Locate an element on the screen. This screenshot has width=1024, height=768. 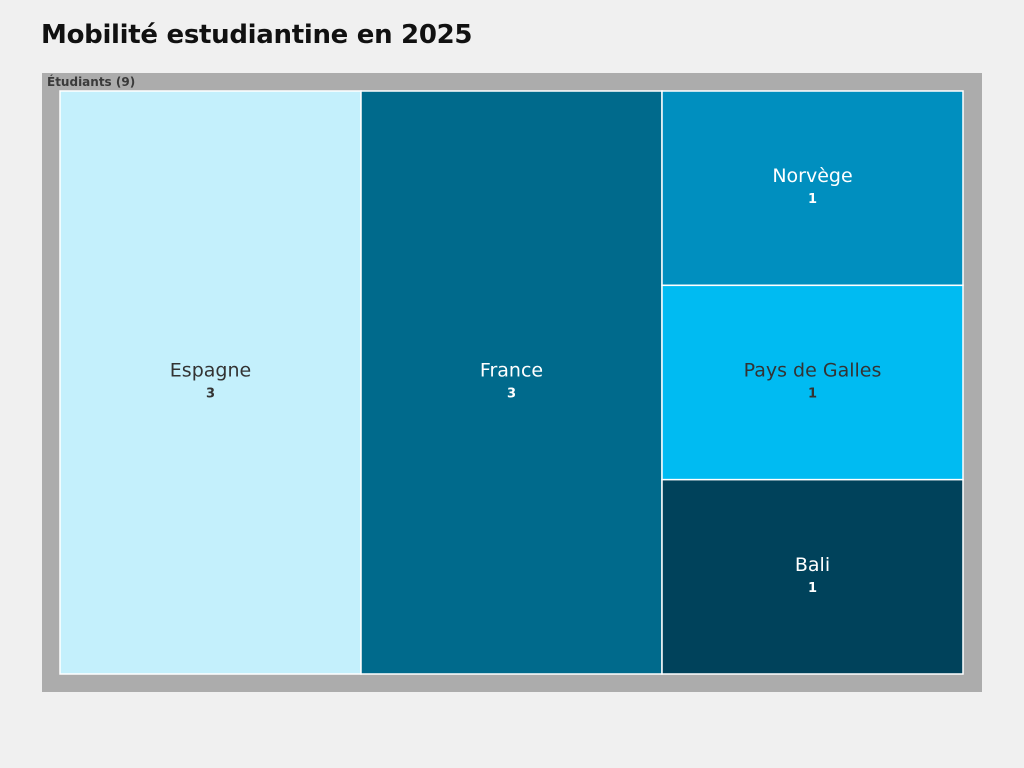
treemap-value-norvege: 1 is located at coordinates (812, 199).